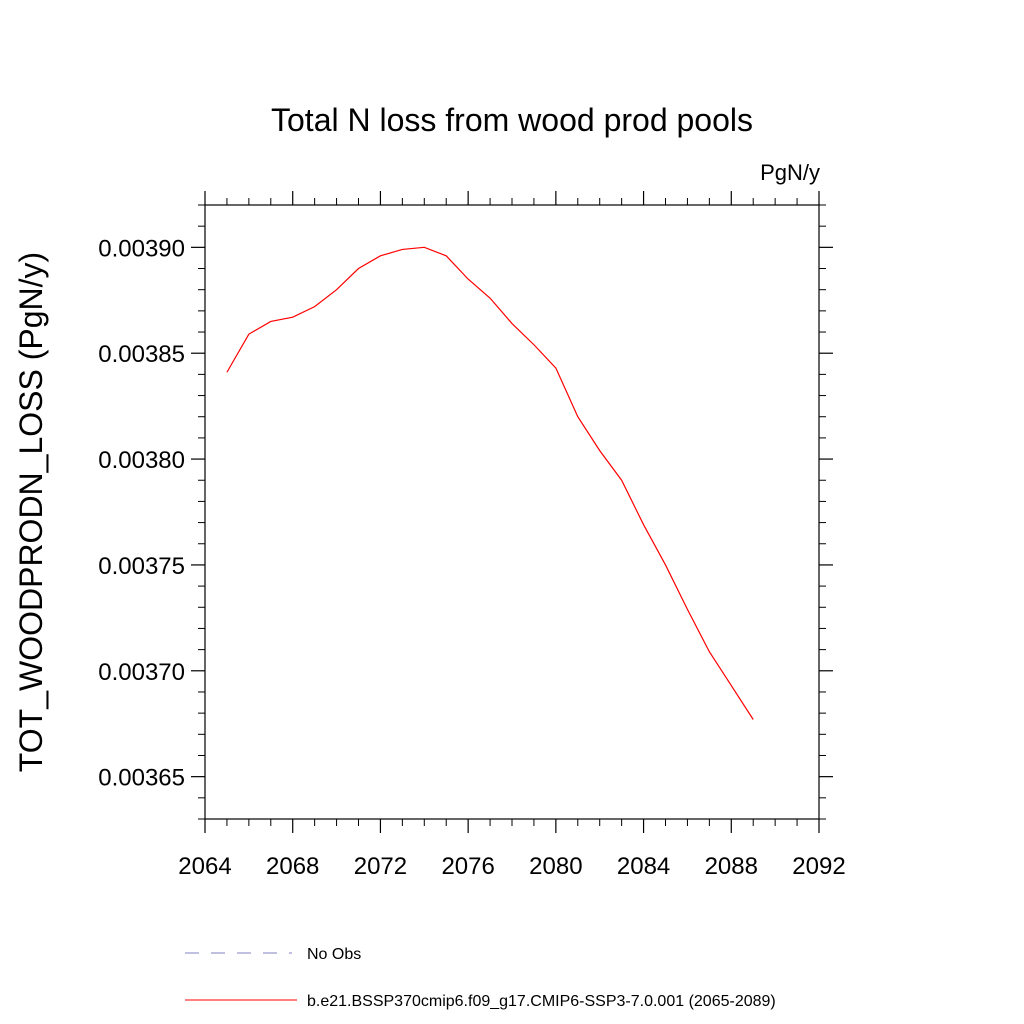  What do you see at coordinates (731, 866) in the screenshot?
I see `x-tick-label: 2088` at bounding box center [731, 866].